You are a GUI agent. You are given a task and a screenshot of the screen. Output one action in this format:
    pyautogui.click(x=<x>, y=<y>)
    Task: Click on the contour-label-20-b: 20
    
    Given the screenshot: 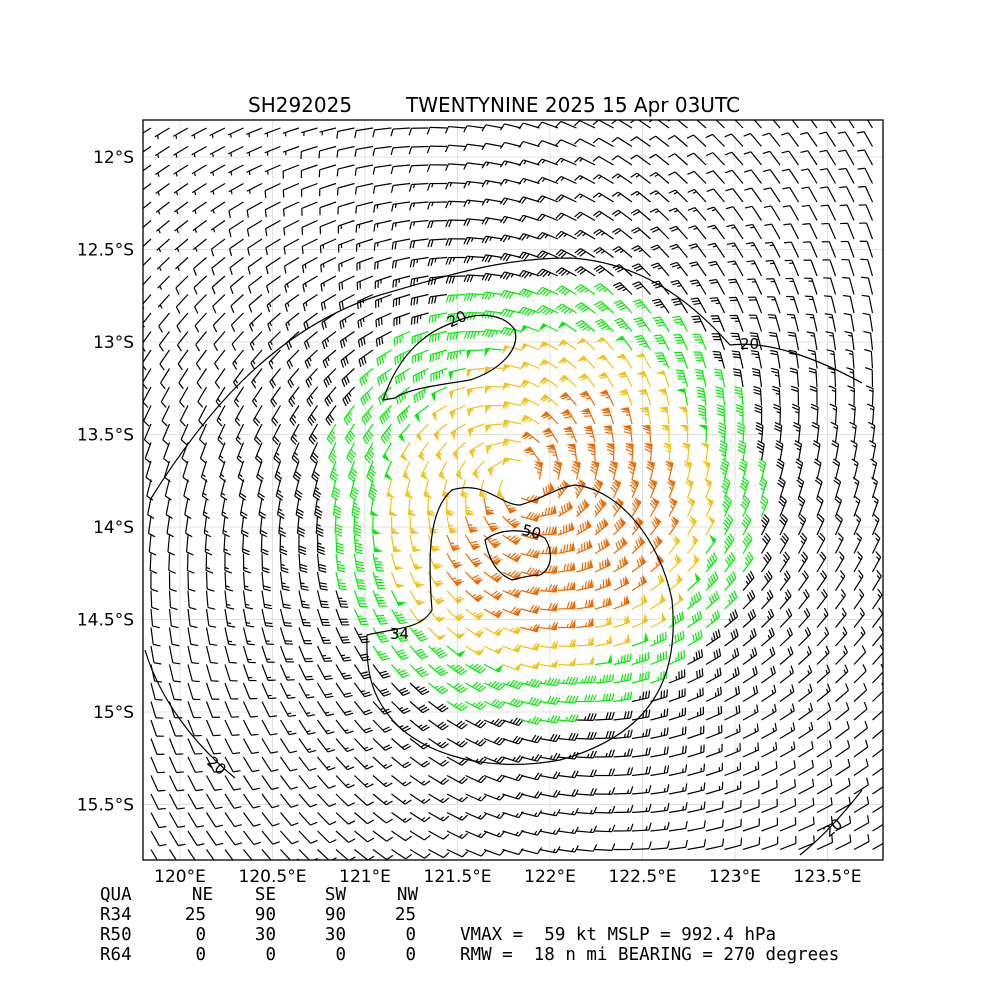 What is the action you would take?
    pyautogui.click(x=749, y=344)
    